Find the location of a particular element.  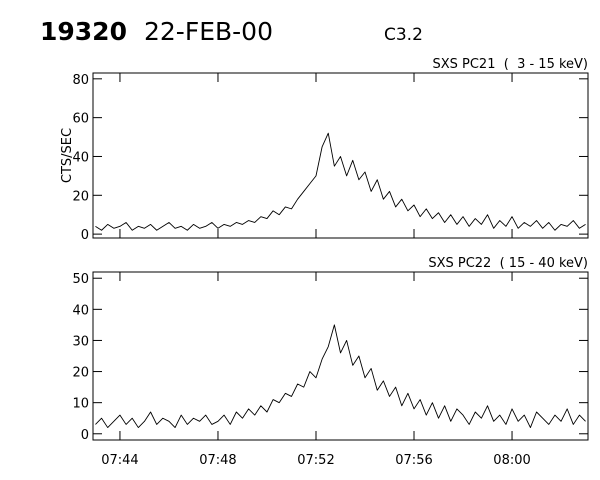

y-axis-label: CTS/SEC is located at coordinates (67, 155).